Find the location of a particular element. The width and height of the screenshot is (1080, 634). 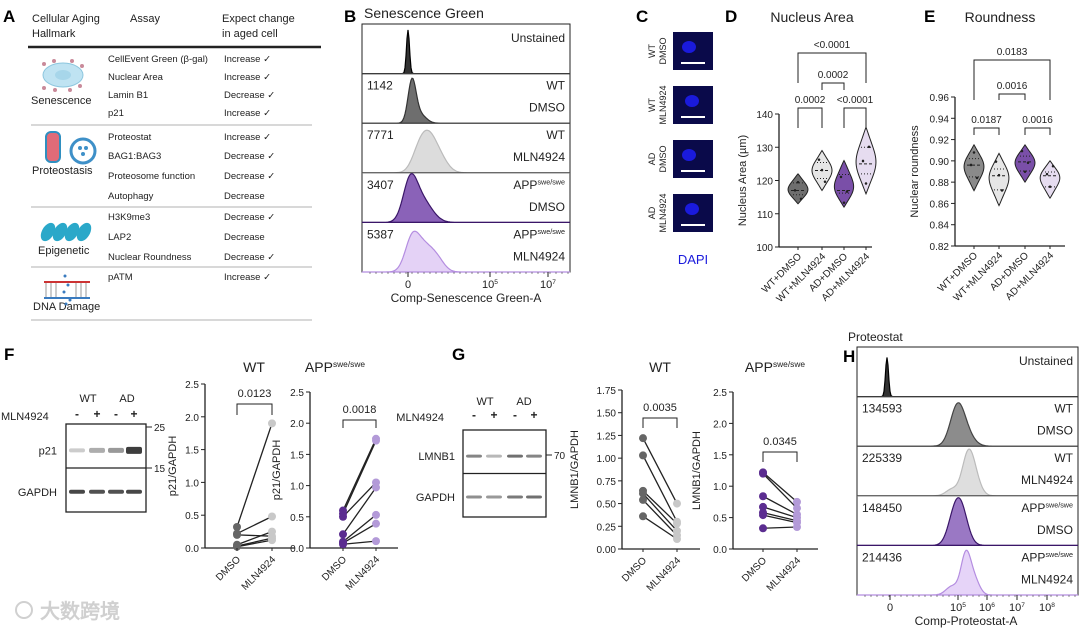

watermark: 大数跨境 is located at coordinates (80, 611).